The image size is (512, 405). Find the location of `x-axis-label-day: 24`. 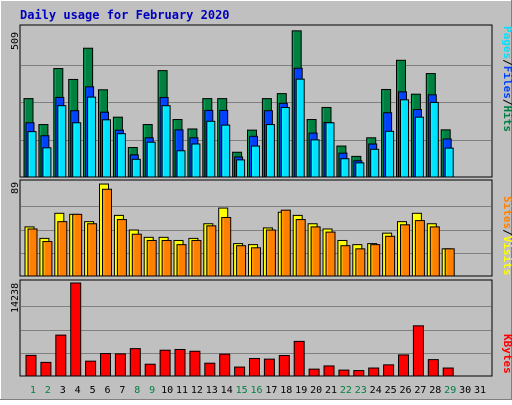

x-axis-label-day: 24 is located at coordinates (376, 390).